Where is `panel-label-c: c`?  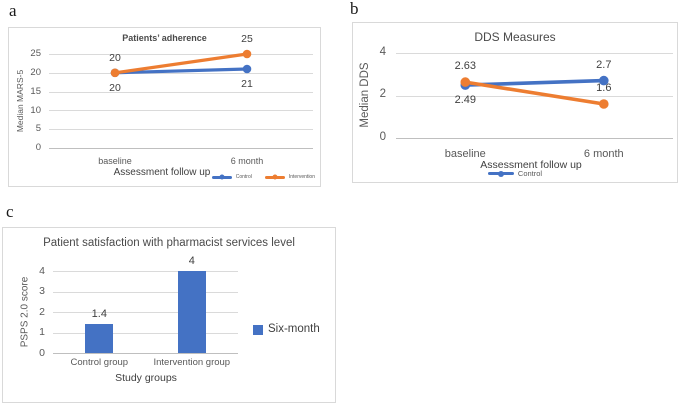 panel-label-c: c is located at coordinates (10, 211).